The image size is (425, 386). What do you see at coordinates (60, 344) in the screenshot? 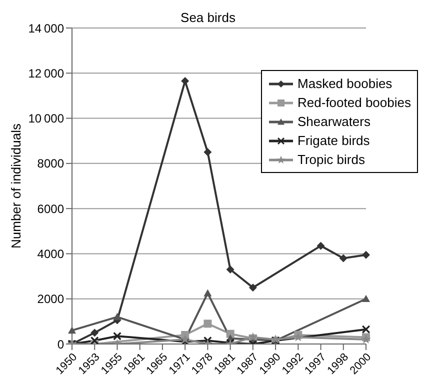
I see `y-tick-label: 0` at bounding box center [60, 344].